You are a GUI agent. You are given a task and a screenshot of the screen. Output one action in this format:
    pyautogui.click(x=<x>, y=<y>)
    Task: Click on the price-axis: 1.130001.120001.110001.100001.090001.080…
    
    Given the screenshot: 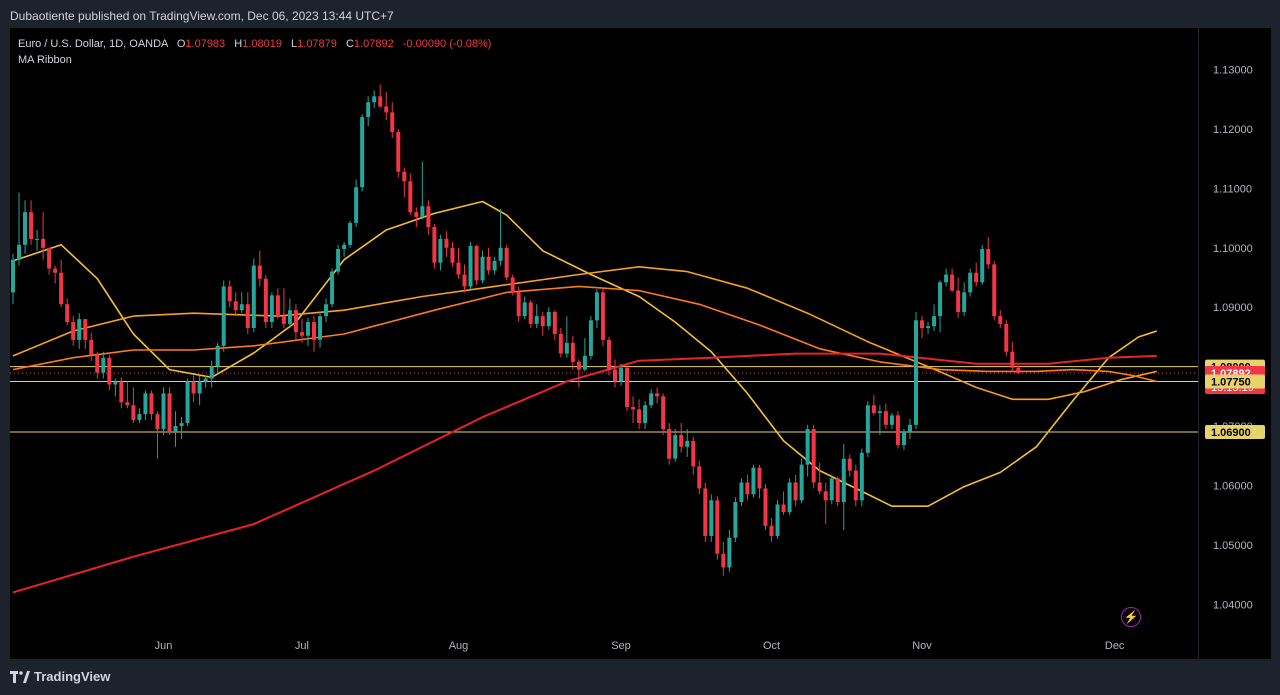 What is the action you would take?
    pyautogui.click(x=1234, y=343)
    